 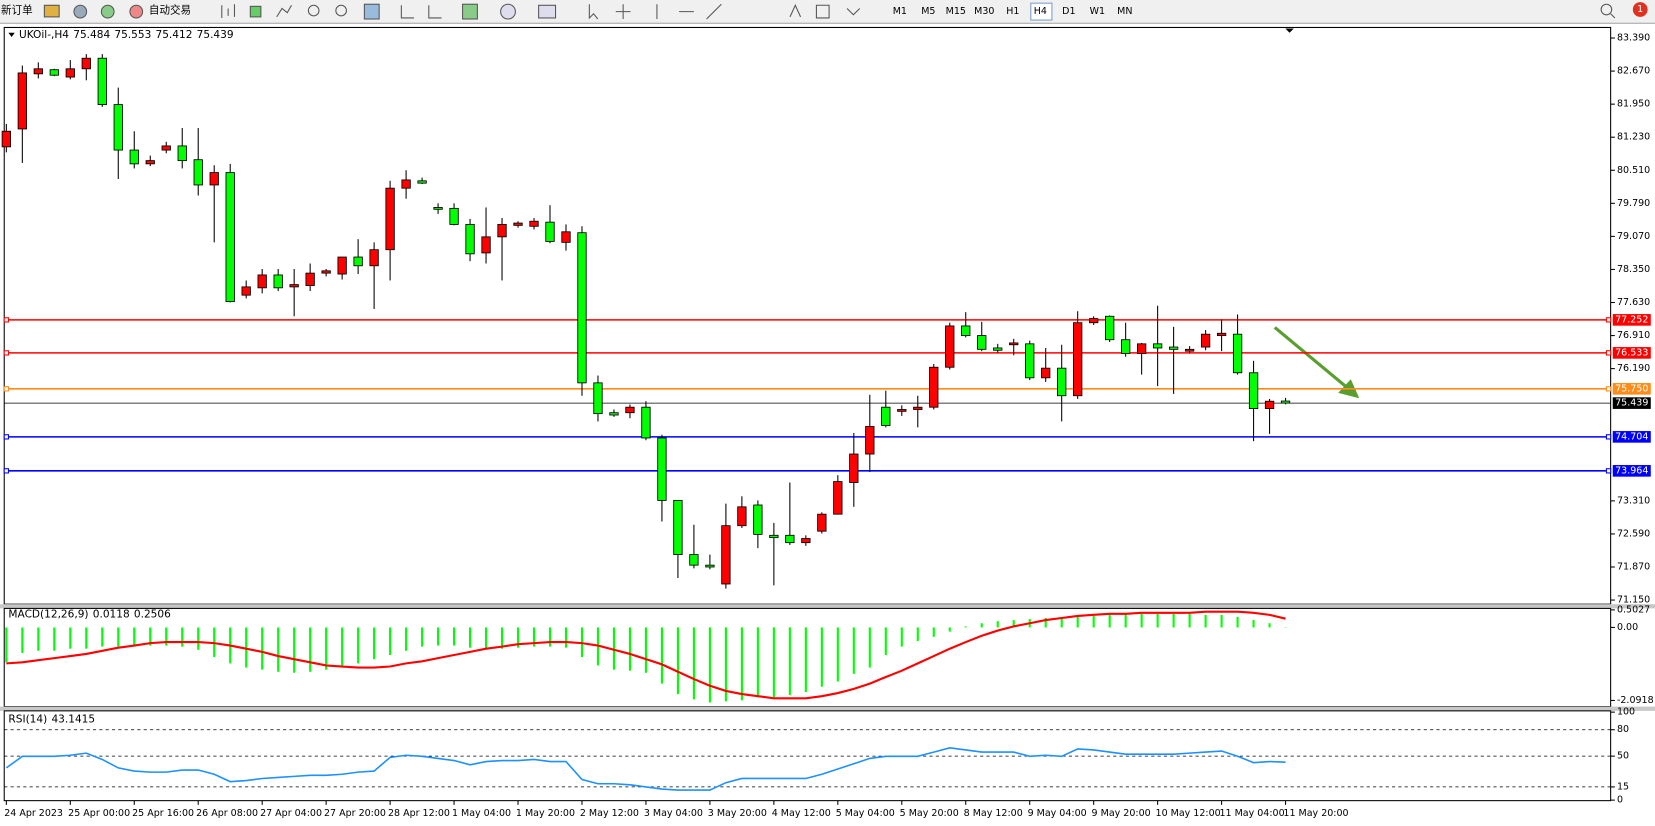 What do you see at coordinates (481, 813) in the screenshot?
I see `x-tick-label: 1 May 04:00` at bounding box center [481, 813].